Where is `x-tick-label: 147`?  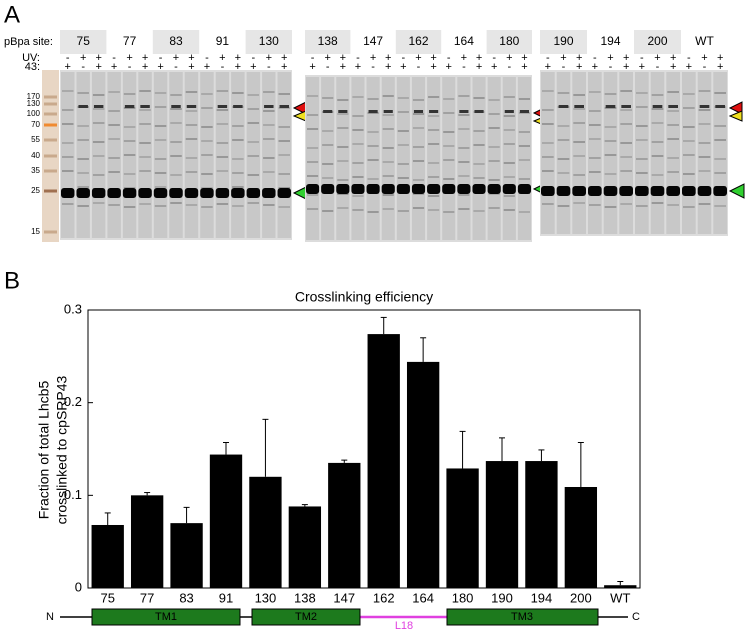 x-tick-label: 147 is located at coordinates (344, 597).